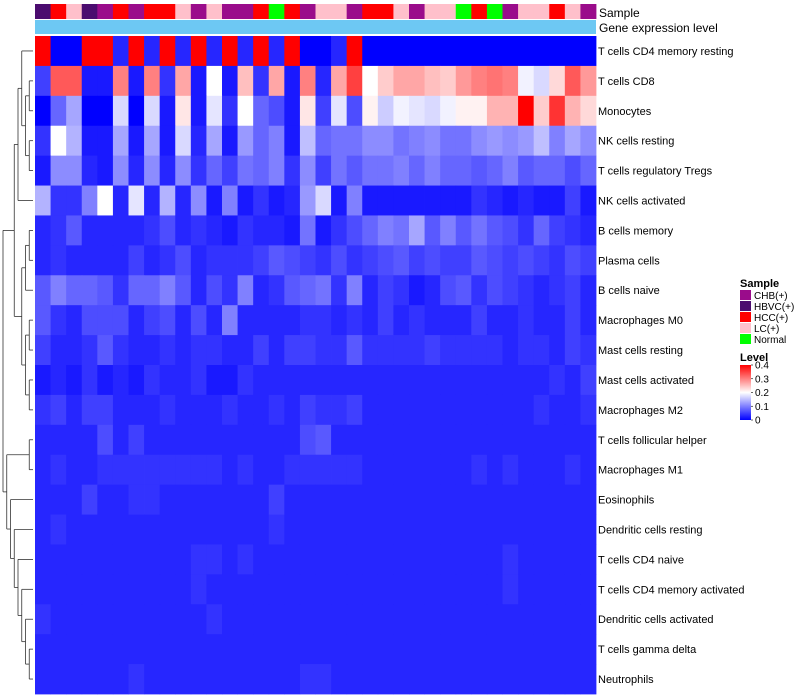 Image resolution: width=800 pixels, height=700 pixels. Describe the element at coordinates (671, 590) in the screenshot. I see `row-label: T cells CD4 memory activated` at that location.